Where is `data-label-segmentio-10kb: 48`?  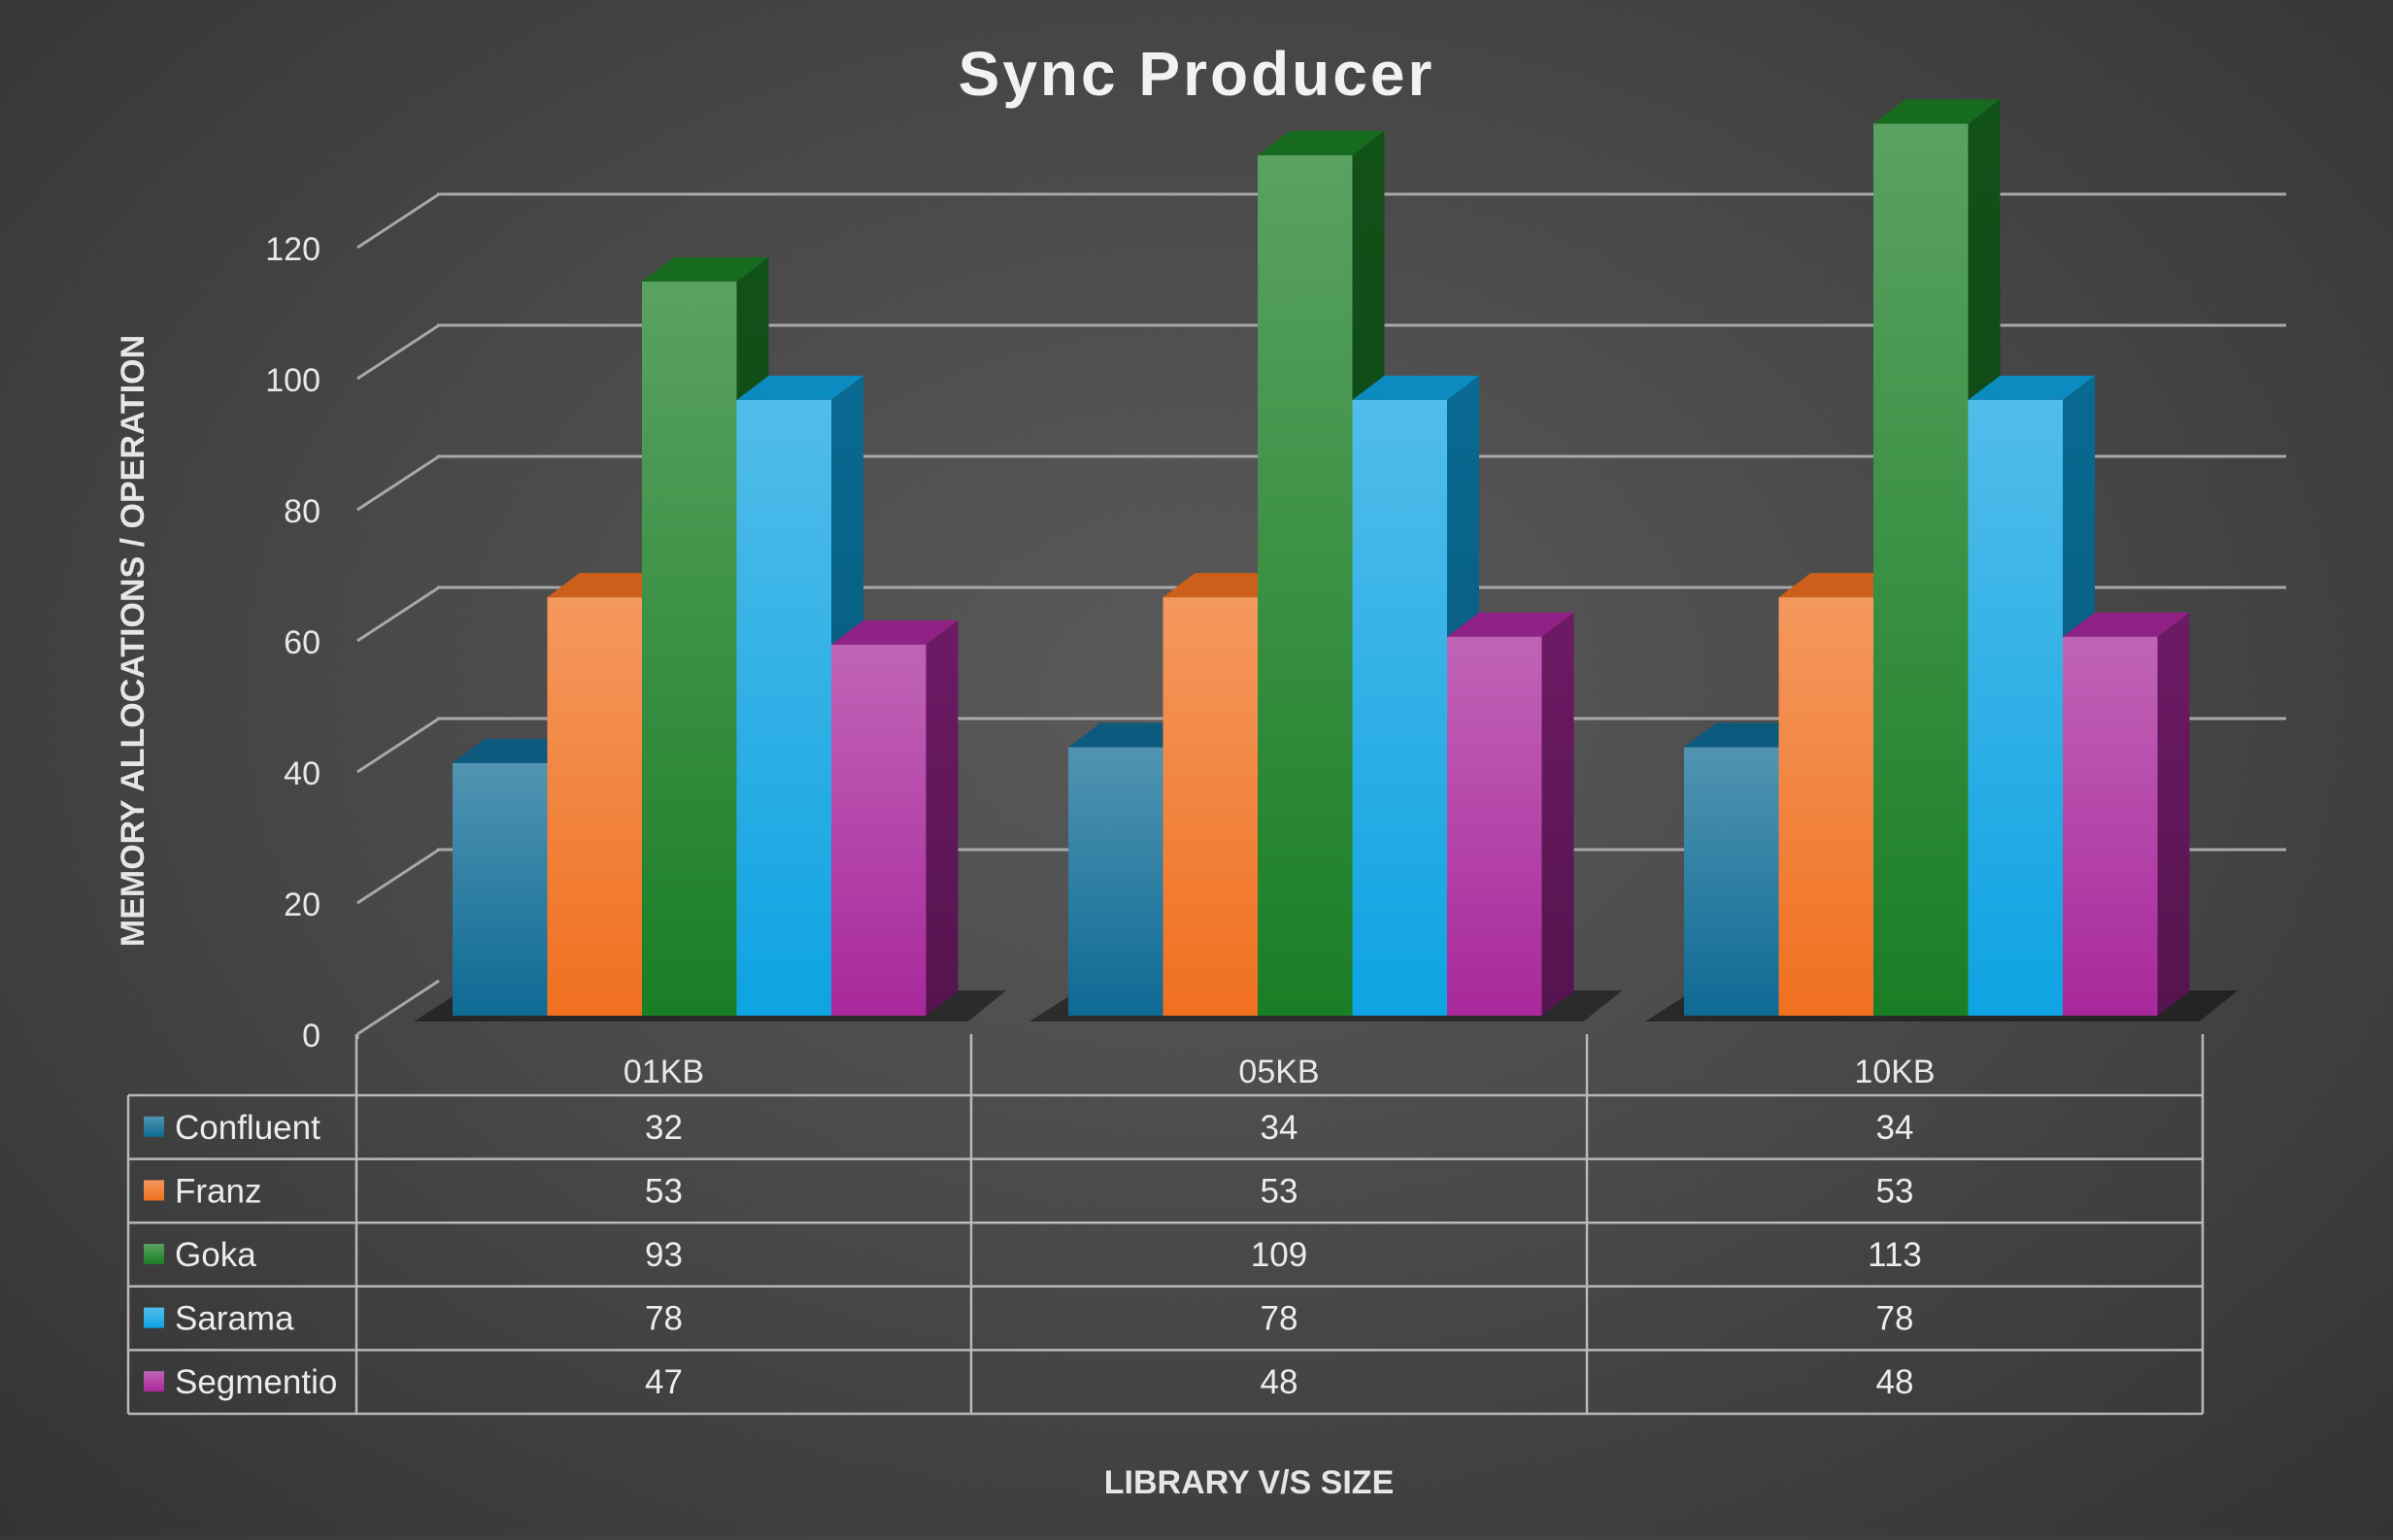 data-label-segmentio-10kb: 48 is located at coordinates (1895, 1382).